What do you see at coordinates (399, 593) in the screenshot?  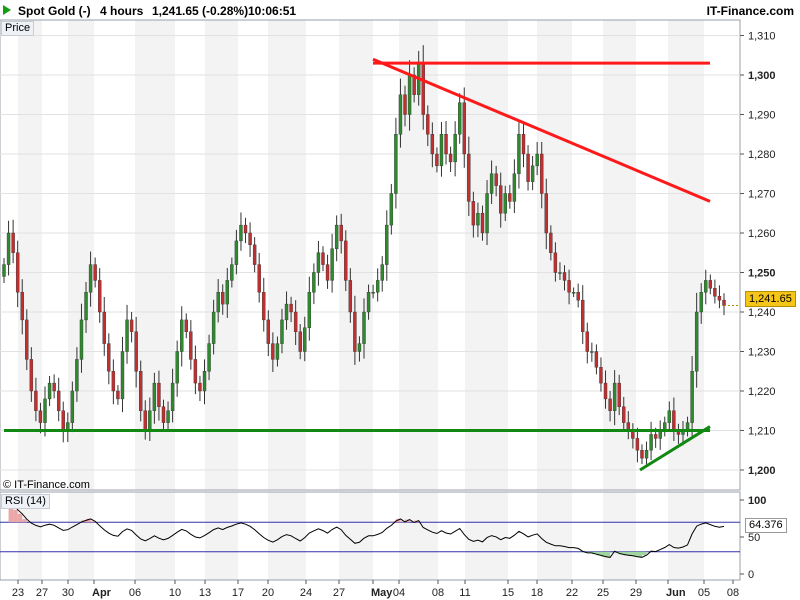 I see `x-tick-label: 04` at bounding box center [399, 593].